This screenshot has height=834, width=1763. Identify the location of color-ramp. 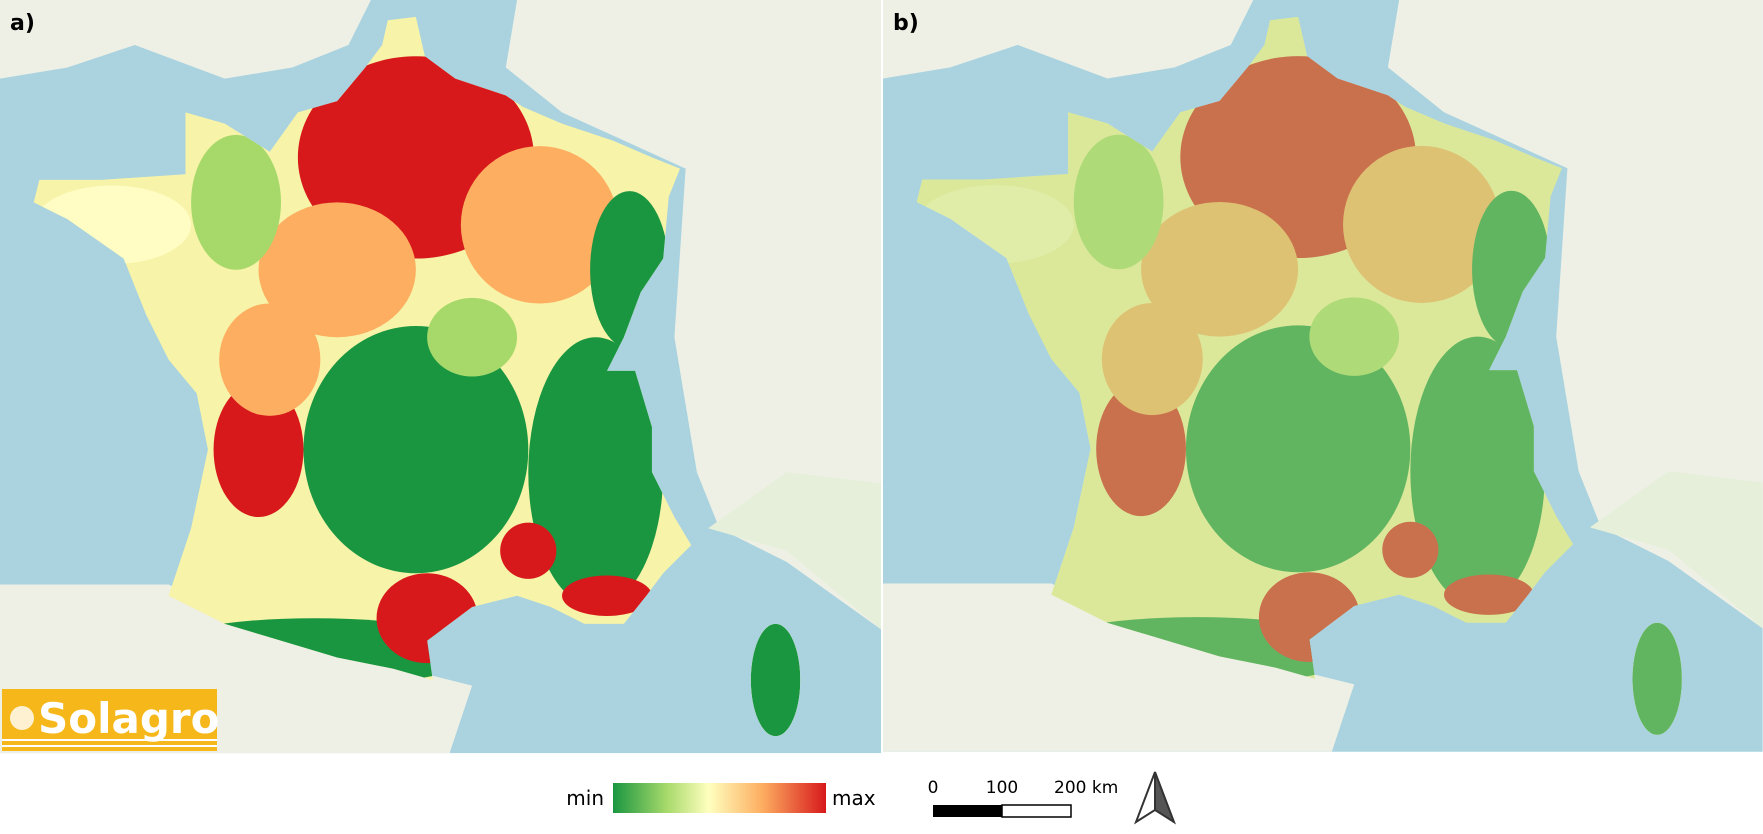
(719, 798).